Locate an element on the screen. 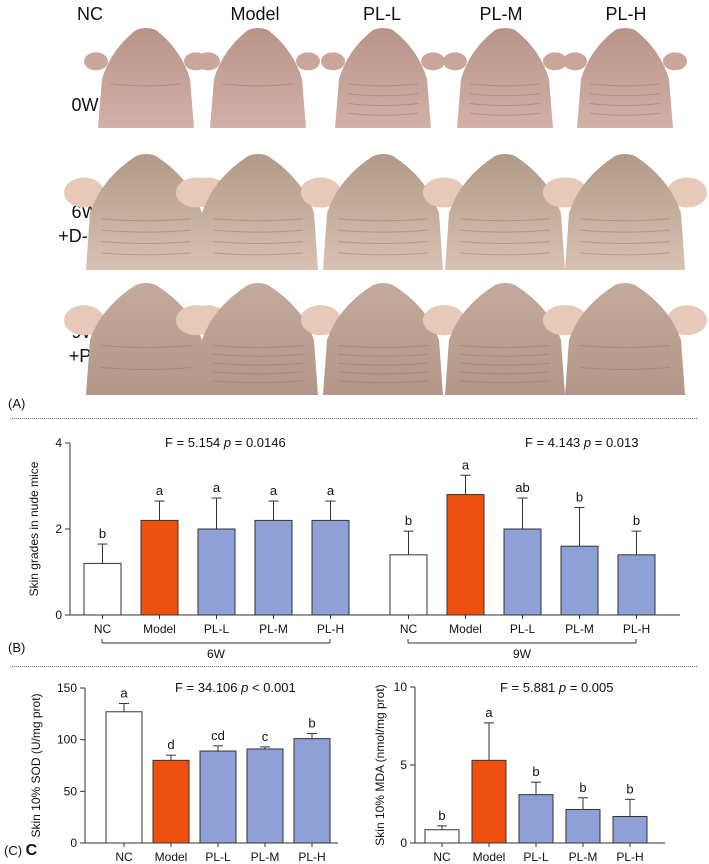 This screenshot has height=864, width=709. divider-ab is located at coordinates (354, 418).